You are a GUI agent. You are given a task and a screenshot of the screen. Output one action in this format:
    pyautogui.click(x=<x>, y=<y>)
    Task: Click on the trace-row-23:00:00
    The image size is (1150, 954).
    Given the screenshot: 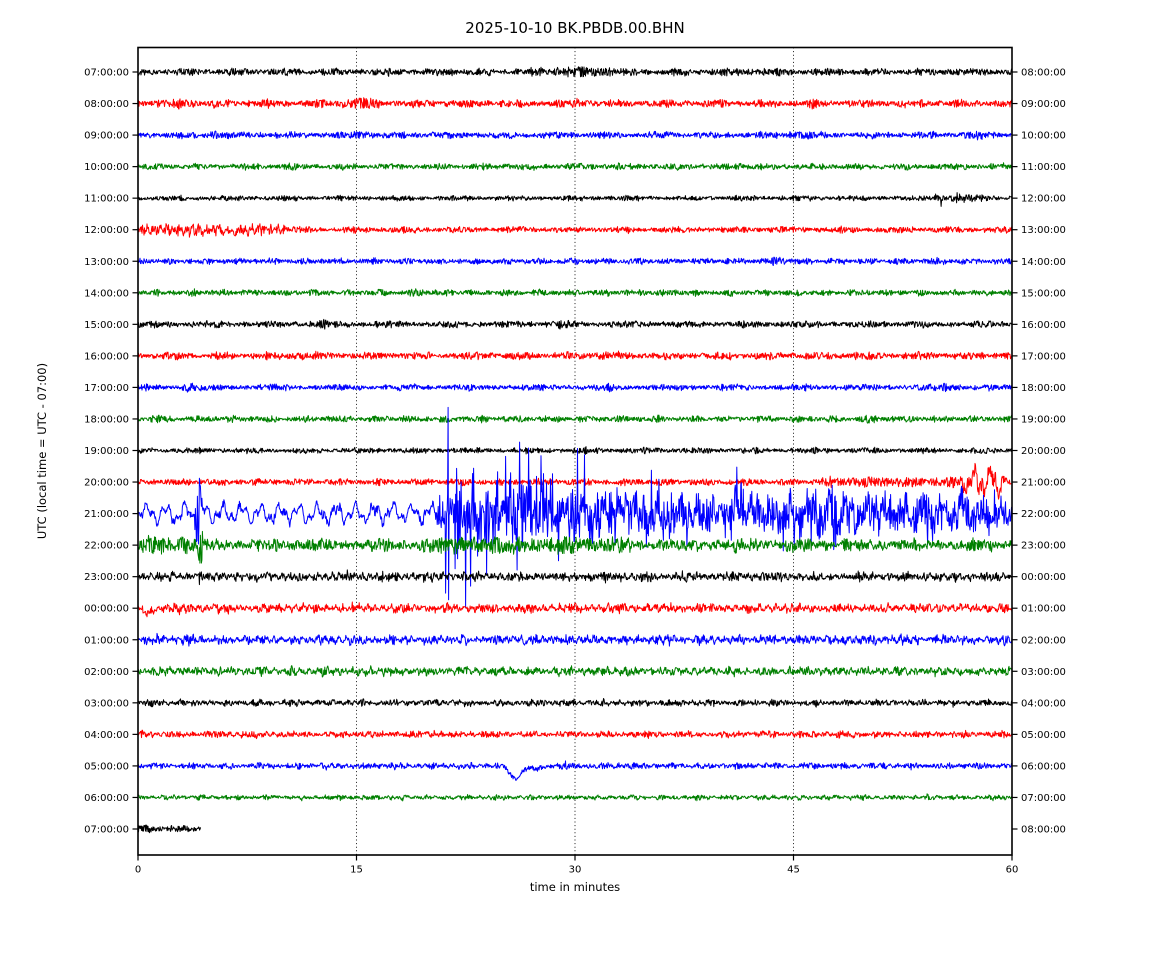 What is the action you would take?
    pyautogui.click(x=575, y=577)
    